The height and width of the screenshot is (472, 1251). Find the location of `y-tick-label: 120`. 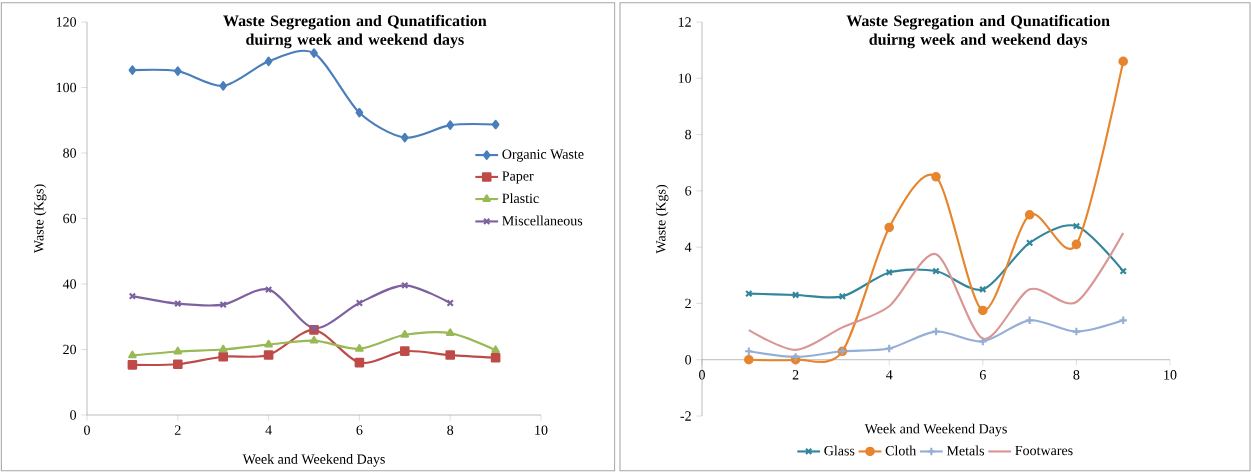

y-tick-label: 120 is located at coordinates (66, 22).